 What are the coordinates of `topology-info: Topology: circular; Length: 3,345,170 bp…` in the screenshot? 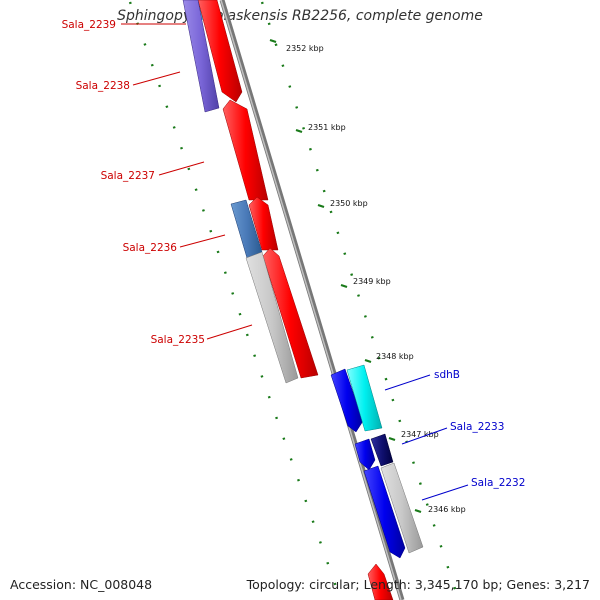 It's located at (418, 584).